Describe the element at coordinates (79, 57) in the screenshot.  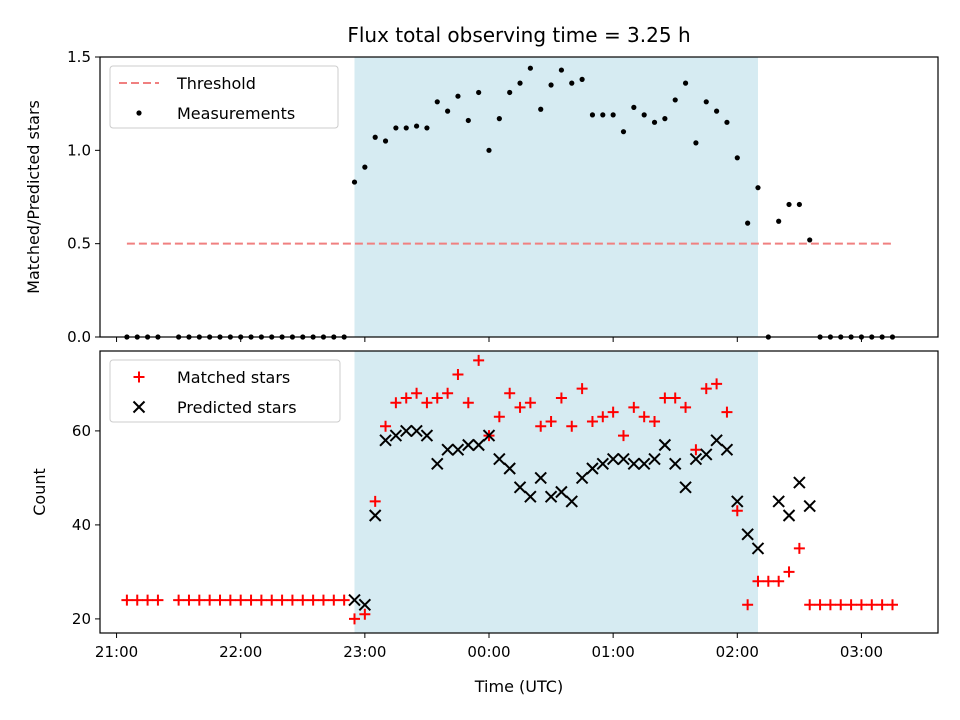
I see `y-tick-label: 1.5` at that location.